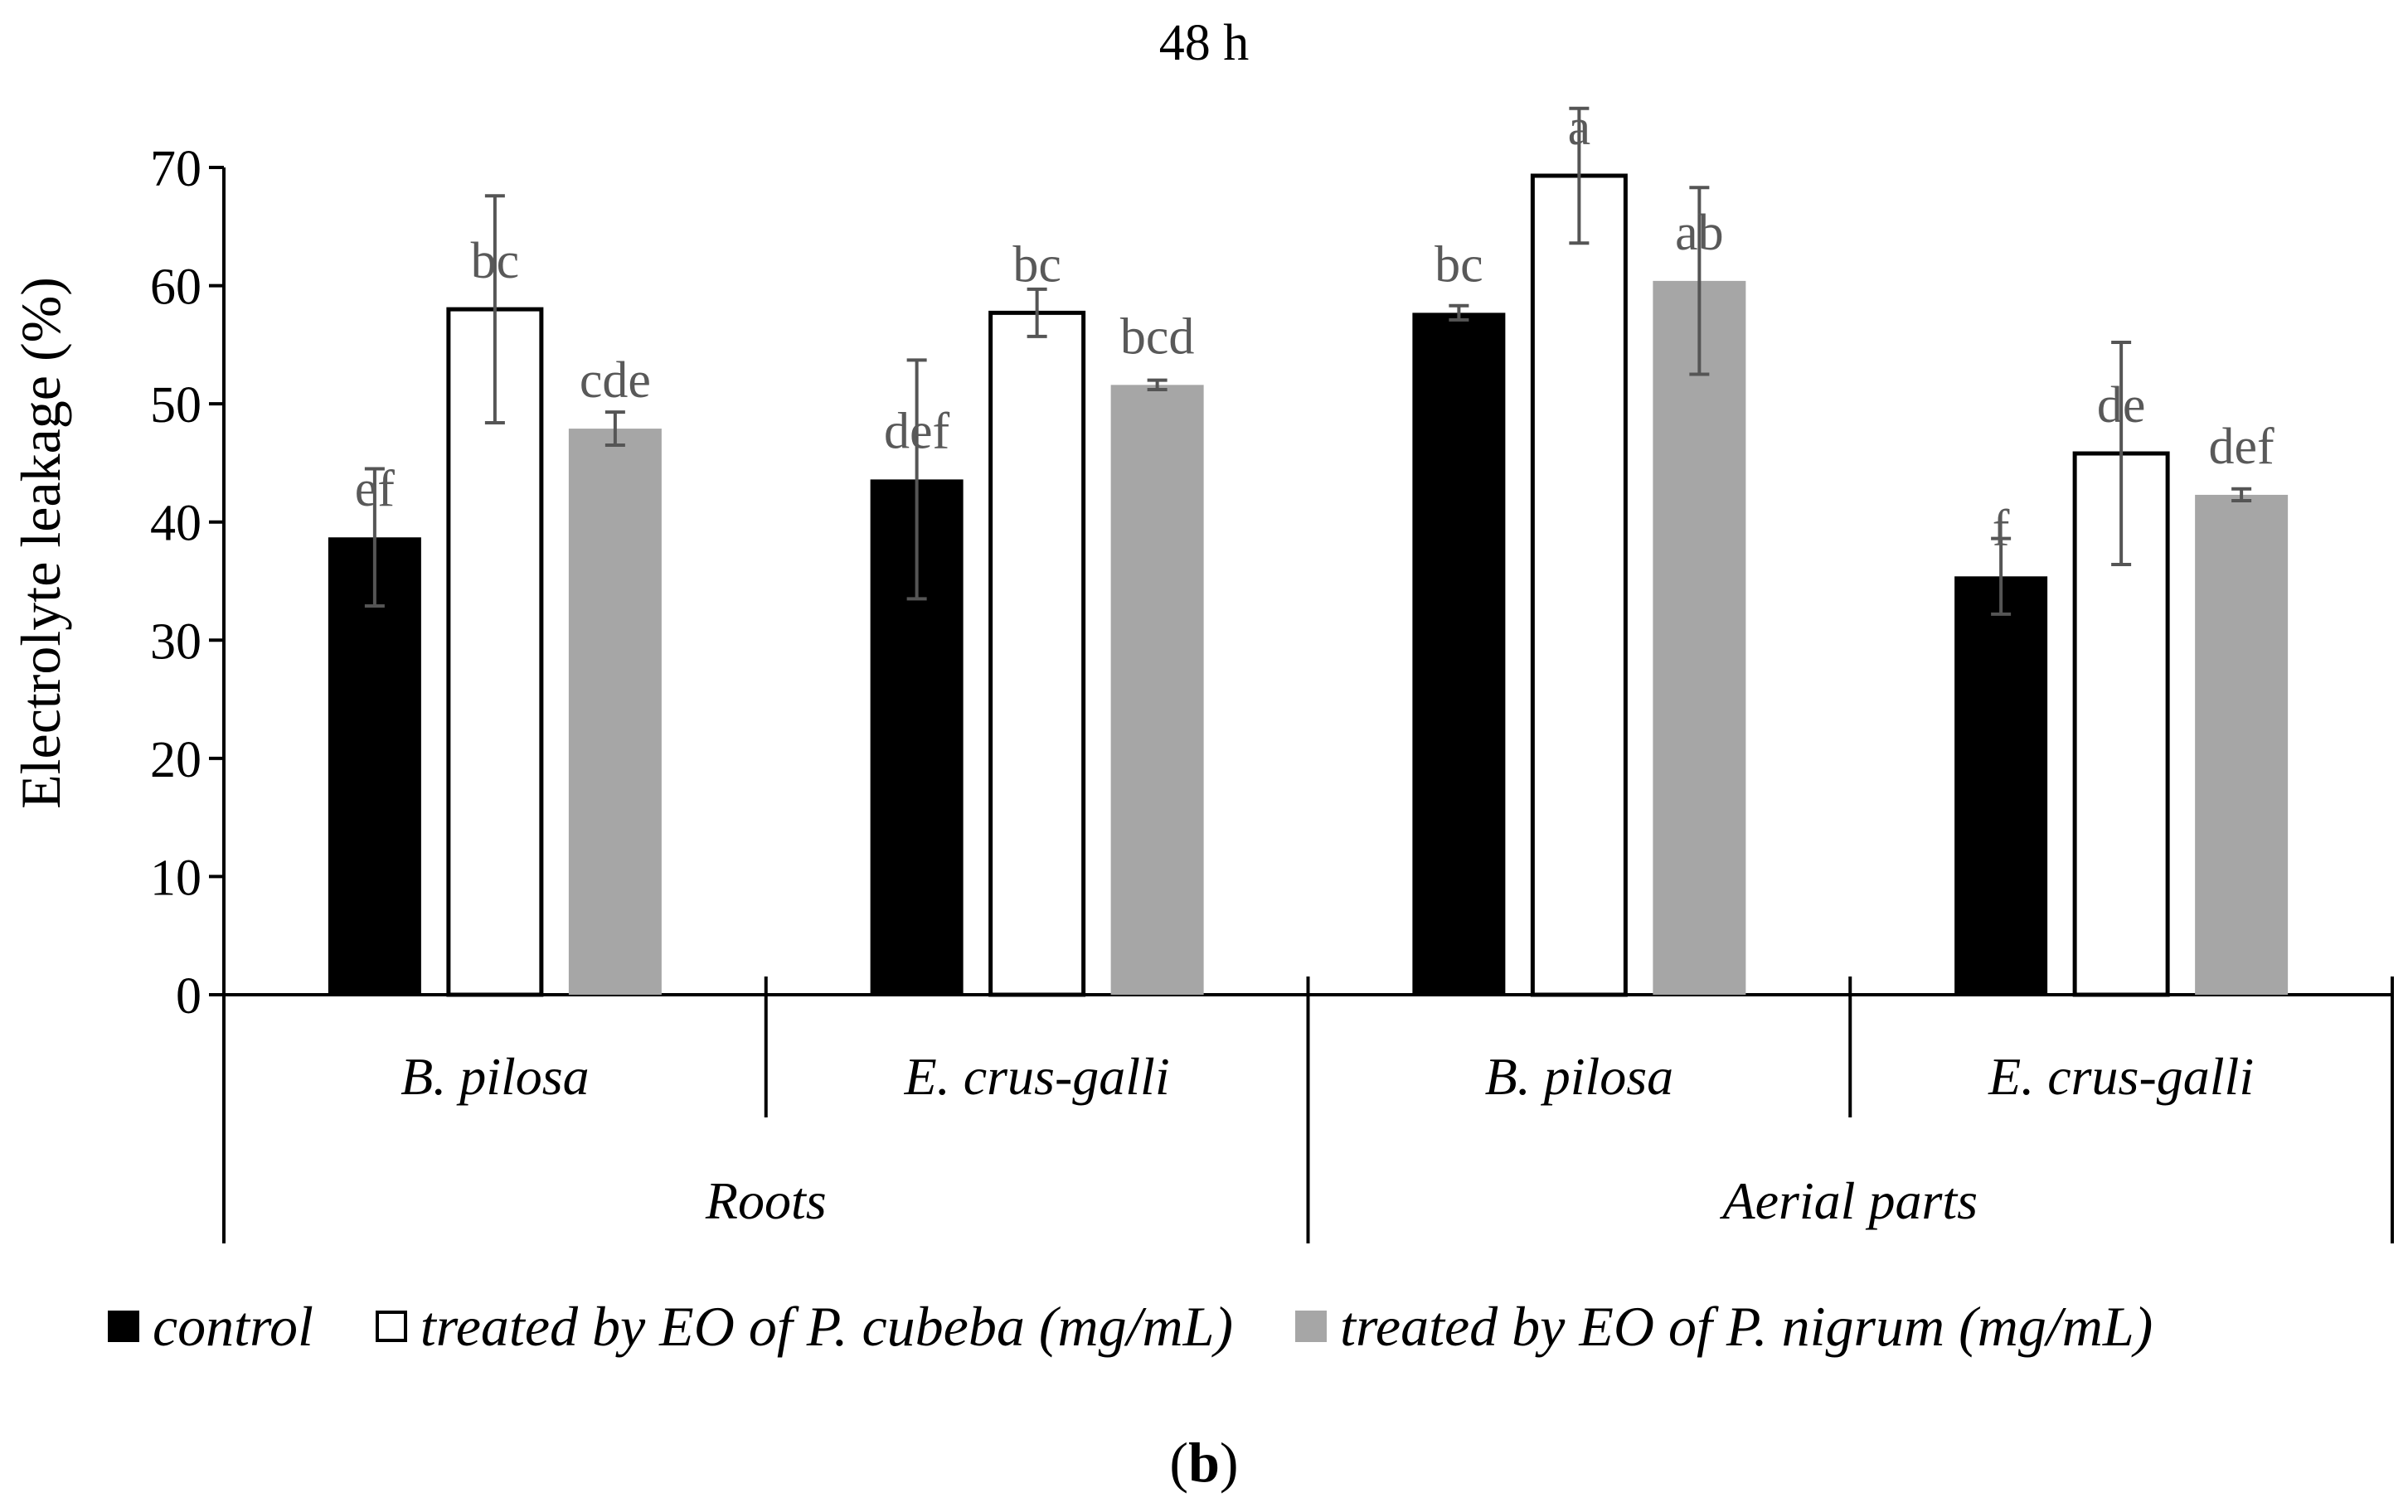 The width and height of the screenshot is (2408, 1512). I want to click on chart-title: 48 h, so click(1204, 43).